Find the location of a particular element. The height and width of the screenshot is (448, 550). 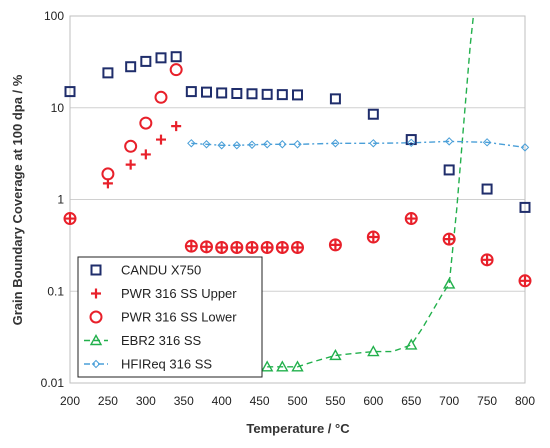

x-tick-label: 500 is located at coordinates (297, 401).